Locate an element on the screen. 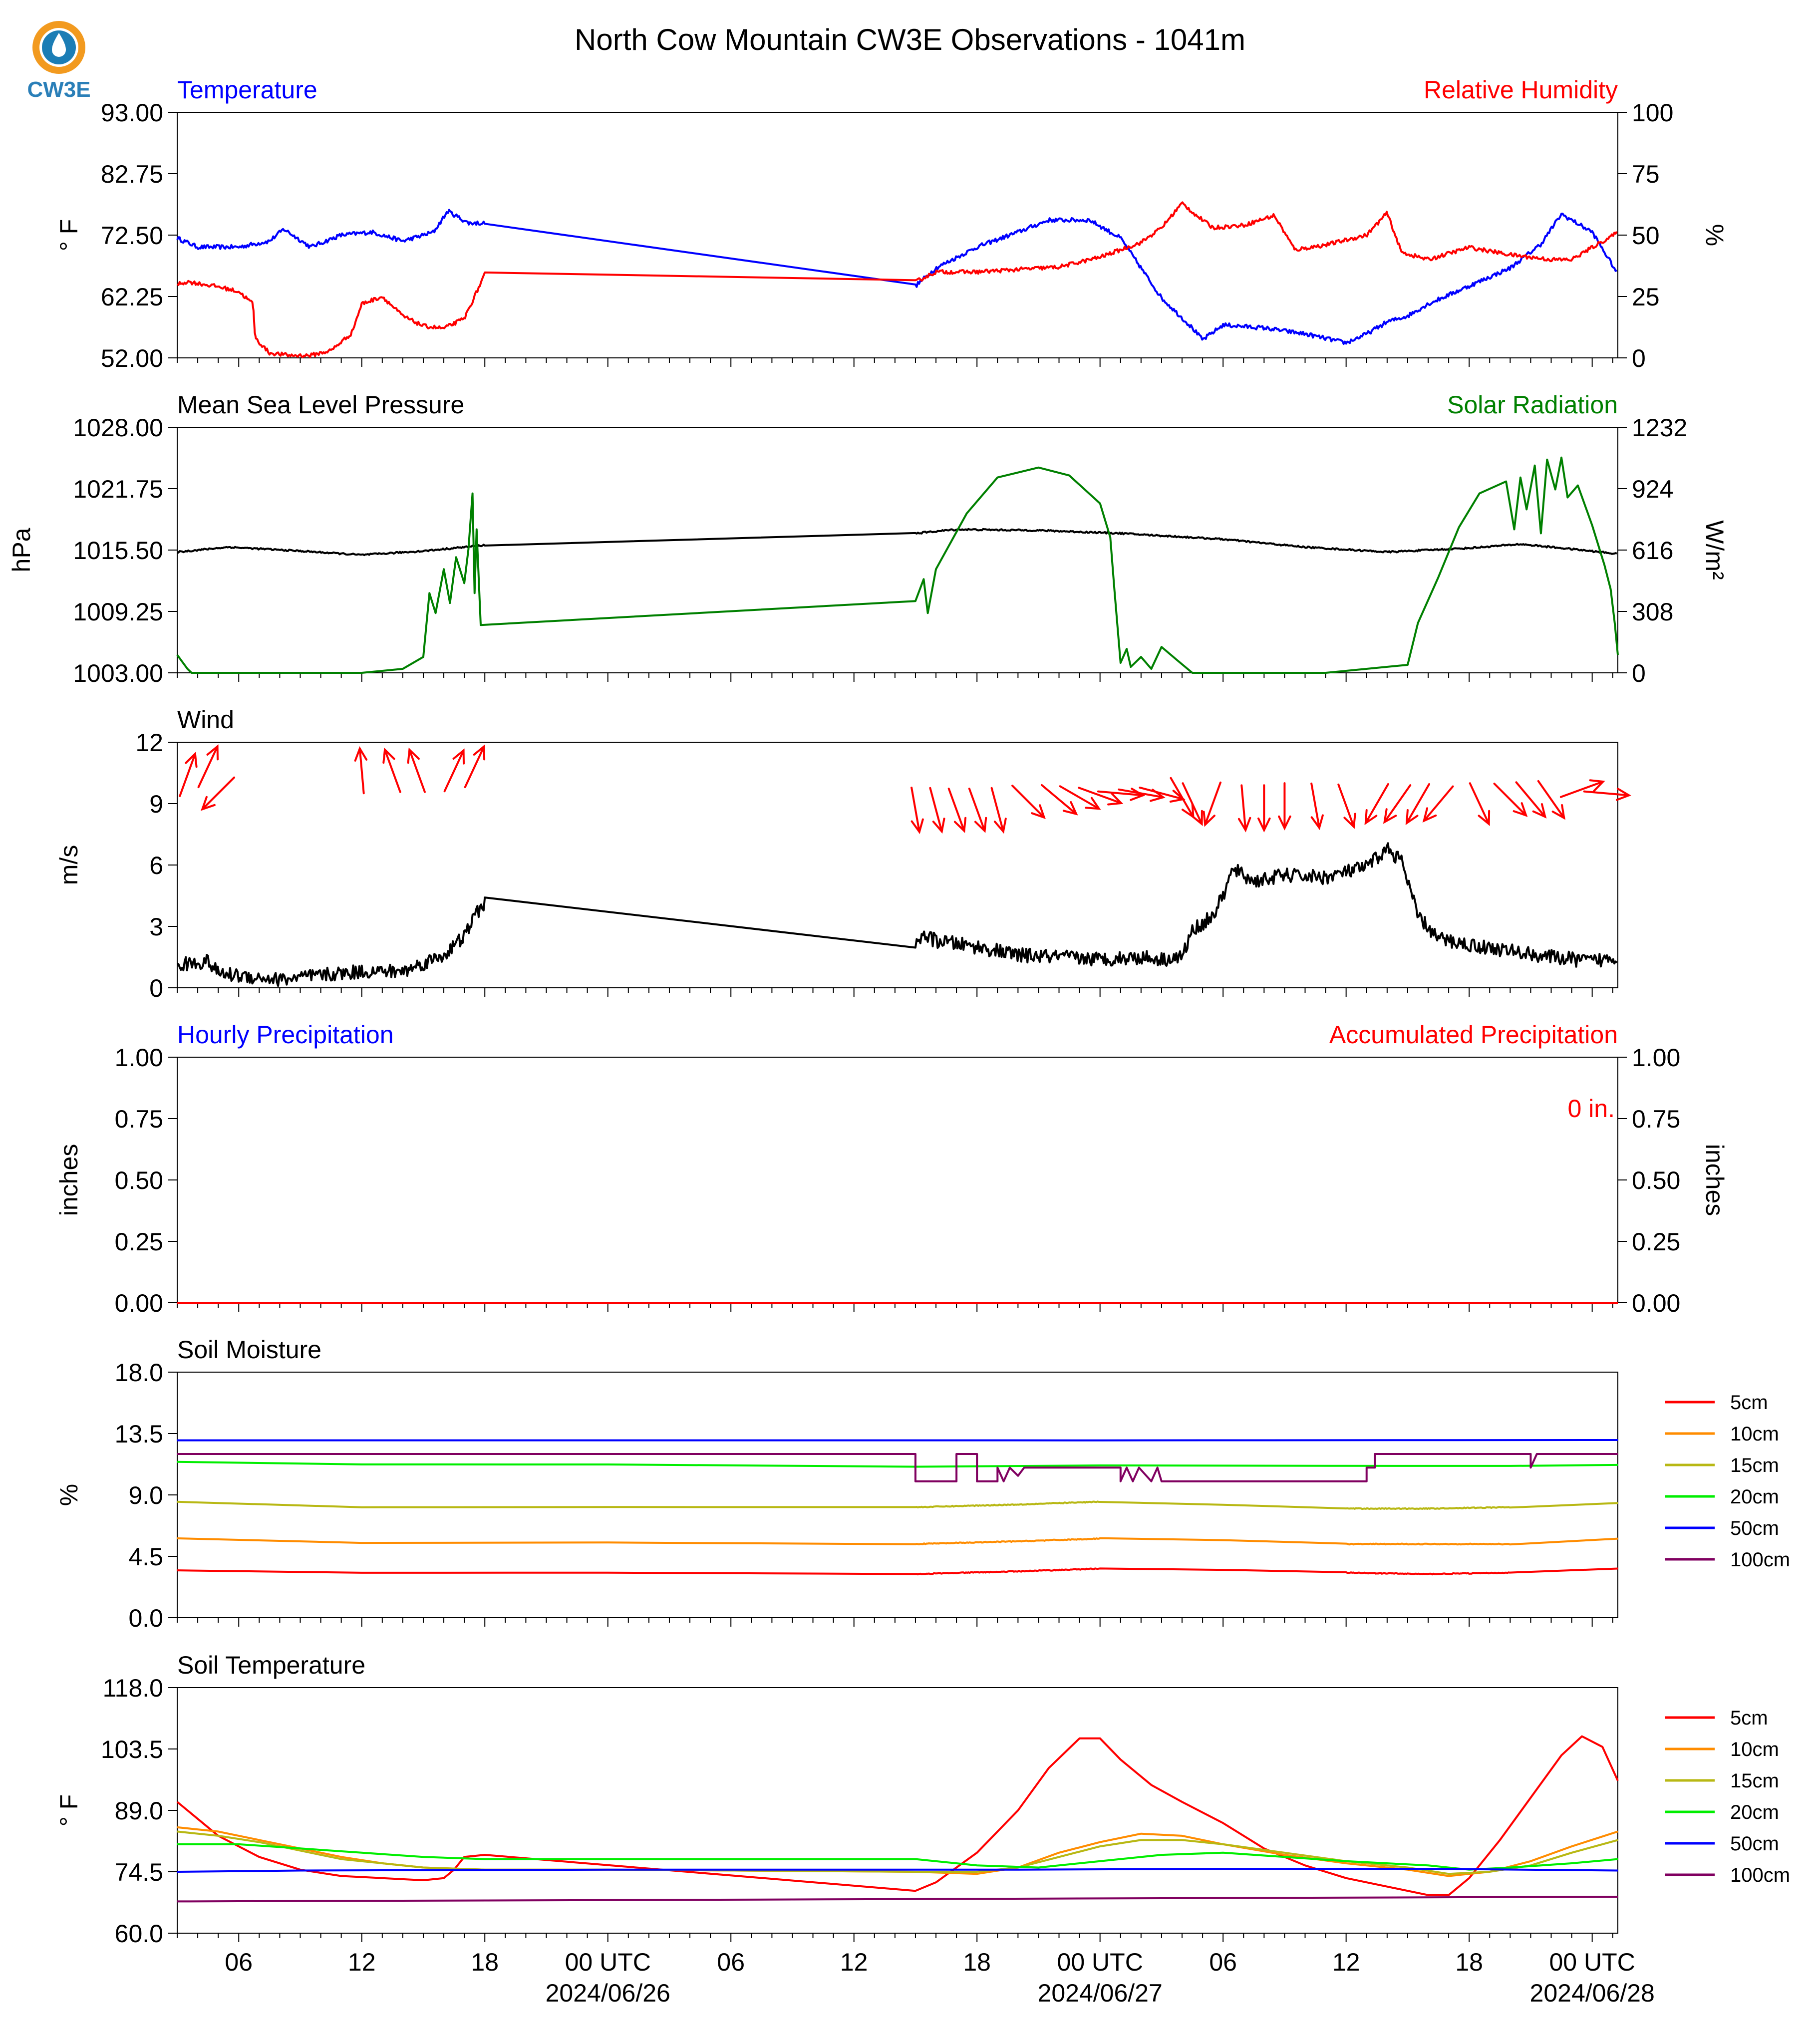  y-tick-label: 0.50 is located at coordinates (139, 1180).